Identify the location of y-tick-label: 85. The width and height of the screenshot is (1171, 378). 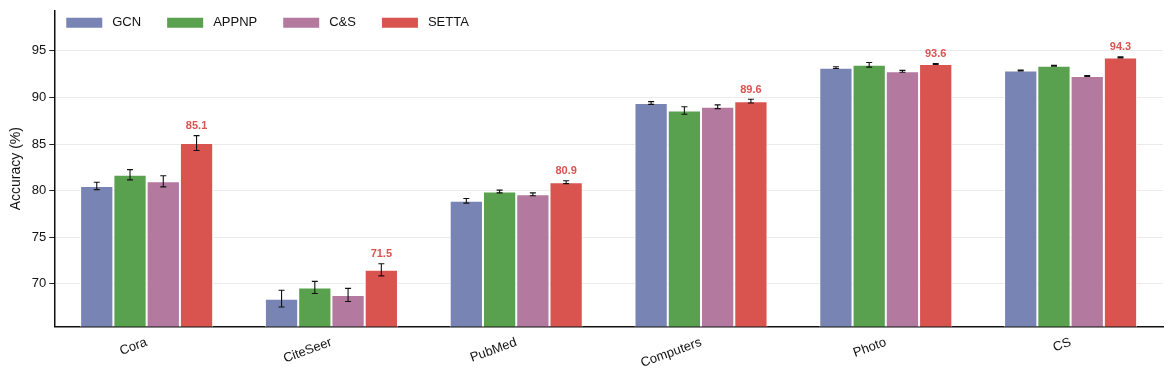
(39, 143).